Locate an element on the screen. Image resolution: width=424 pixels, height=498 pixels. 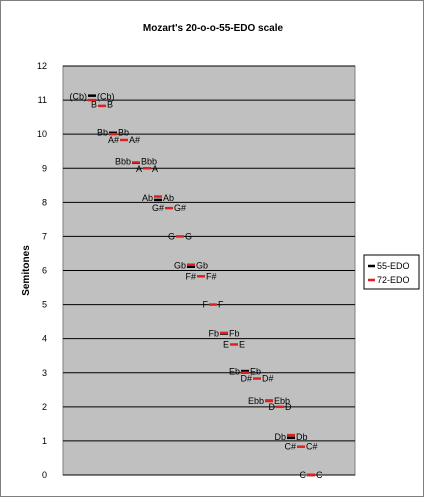
y-tick-label: 5 is located at coordinates (44, 305).